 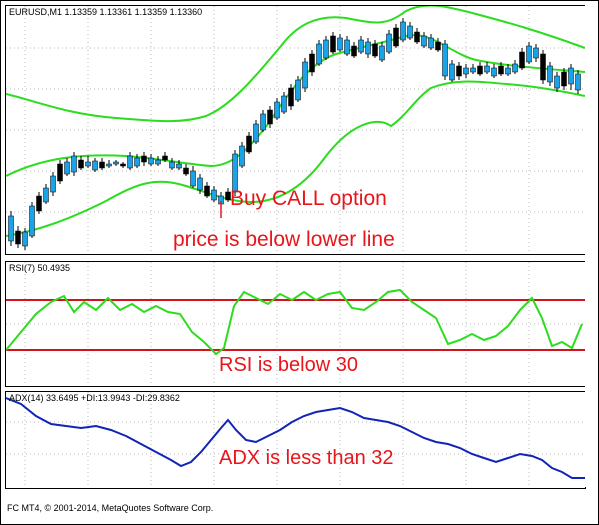 I want to click on annotation-rsi-below: RSI is below 30, so click(x=288, y=365).